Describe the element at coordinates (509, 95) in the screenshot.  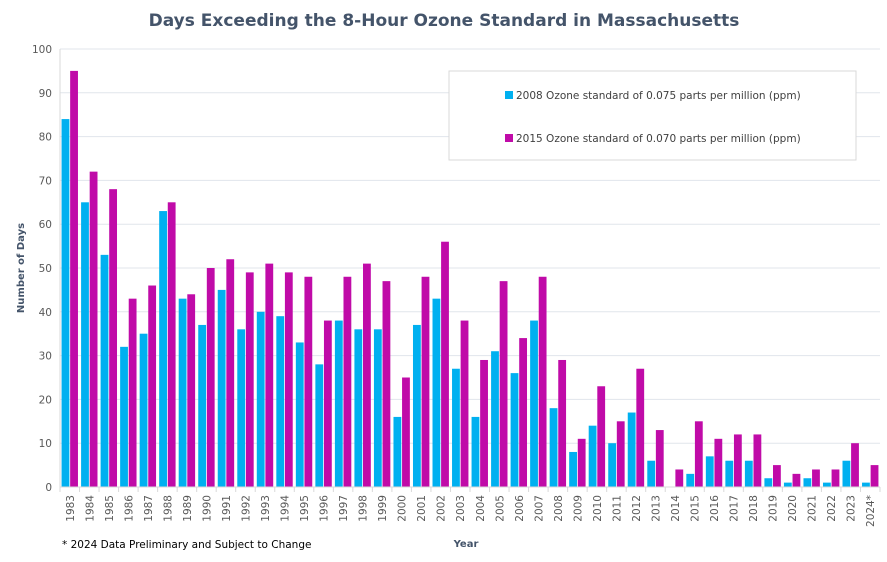
I see `legend-swatch-2008` at that location.